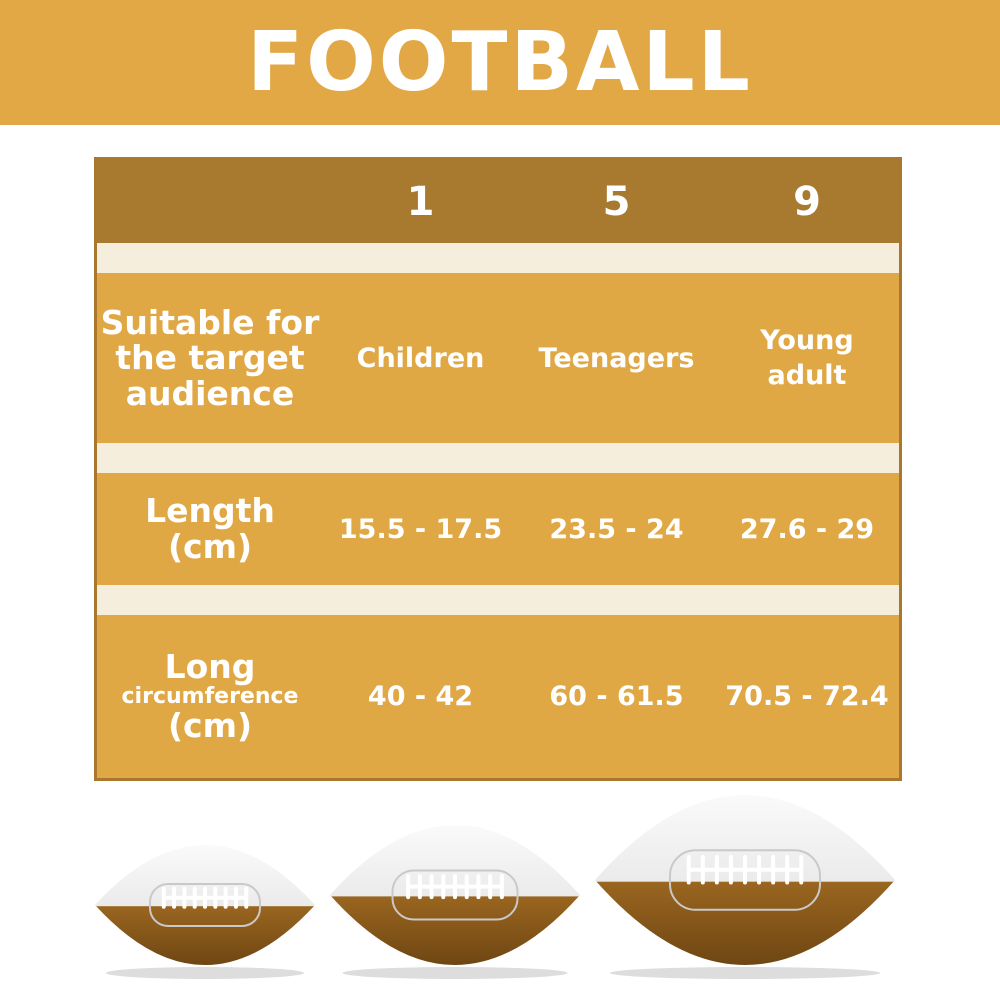 This screenshot has height=1000, width=1000. What do you see at coordinates (210, 726) in the screenshot?
I see `row-label-unit: (cm)` at bounding box center [210, 726].